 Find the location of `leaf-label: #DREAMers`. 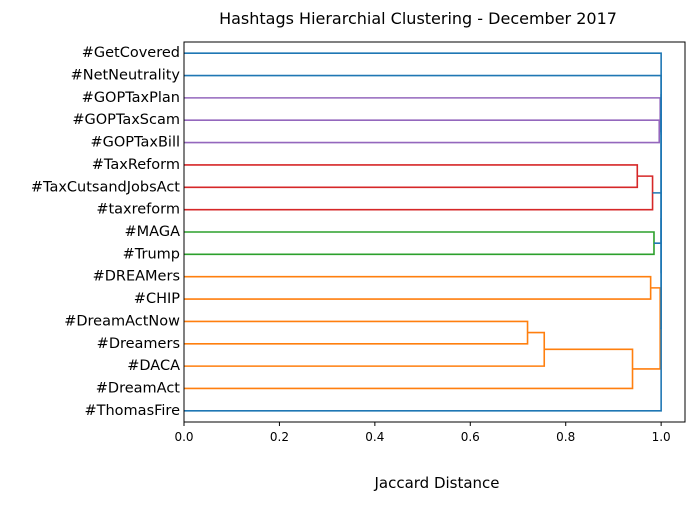

leaf-label: #DREAMers is located at coordinates (136, 277).